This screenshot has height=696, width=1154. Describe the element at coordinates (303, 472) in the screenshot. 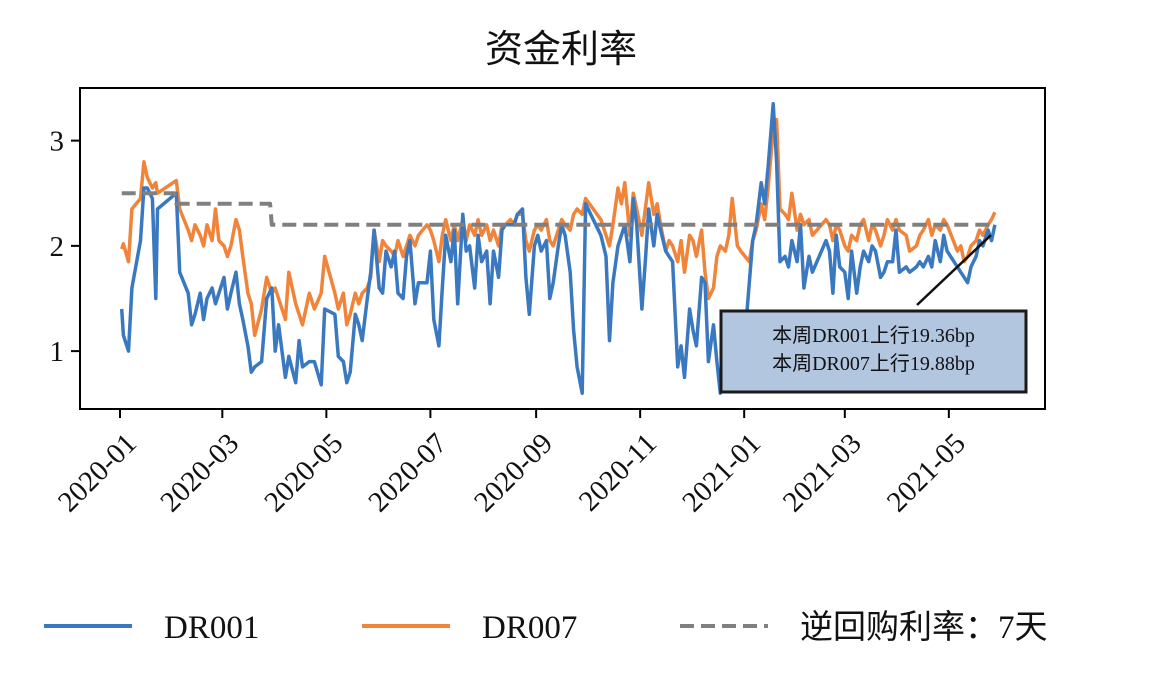

I see `x-tick-label: 2020-05` at that location.